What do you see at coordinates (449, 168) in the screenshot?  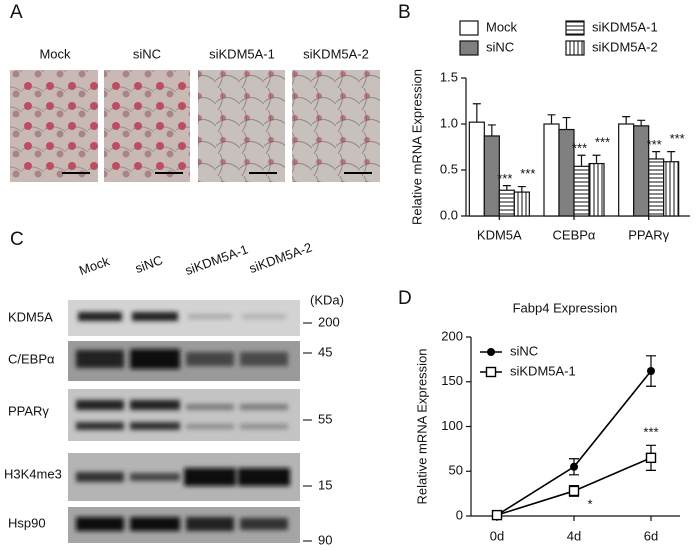 I see `y-tick-label: 0.5` at bounding box center [449, 168].